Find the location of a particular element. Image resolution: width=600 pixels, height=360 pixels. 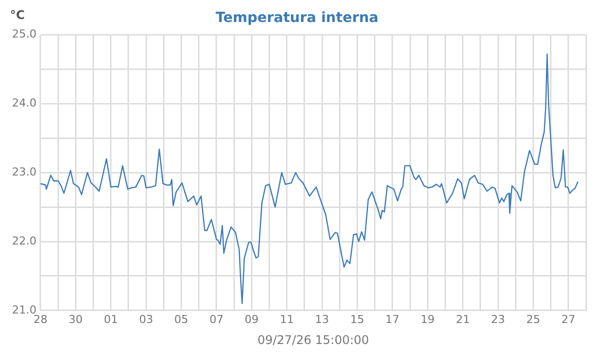

x-tick-label: 11 is located at coordinates (287, 319).